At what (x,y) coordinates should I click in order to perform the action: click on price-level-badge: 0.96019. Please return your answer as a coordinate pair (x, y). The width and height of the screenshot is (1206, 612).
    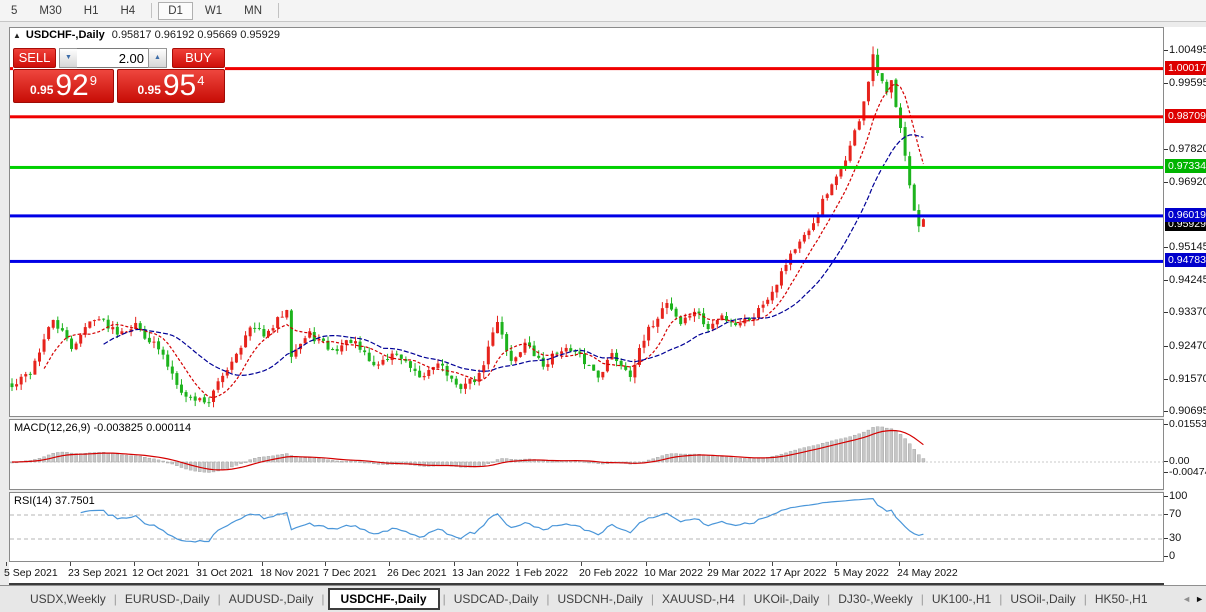
    Looking at the image, I should click on (1185, 214).